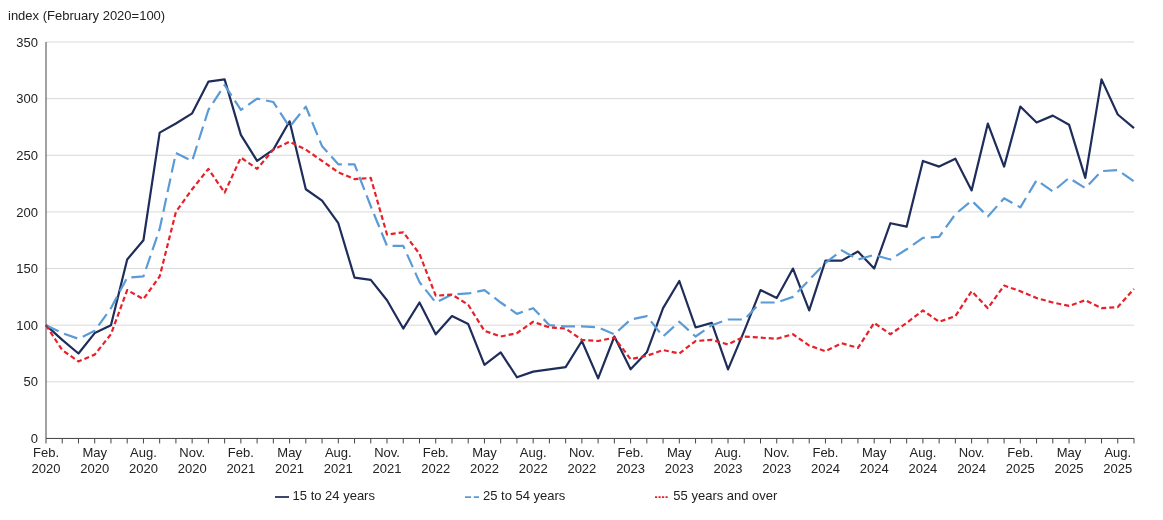  I want to click on x-tick-label: Feb. 2022, so click(436, 461).